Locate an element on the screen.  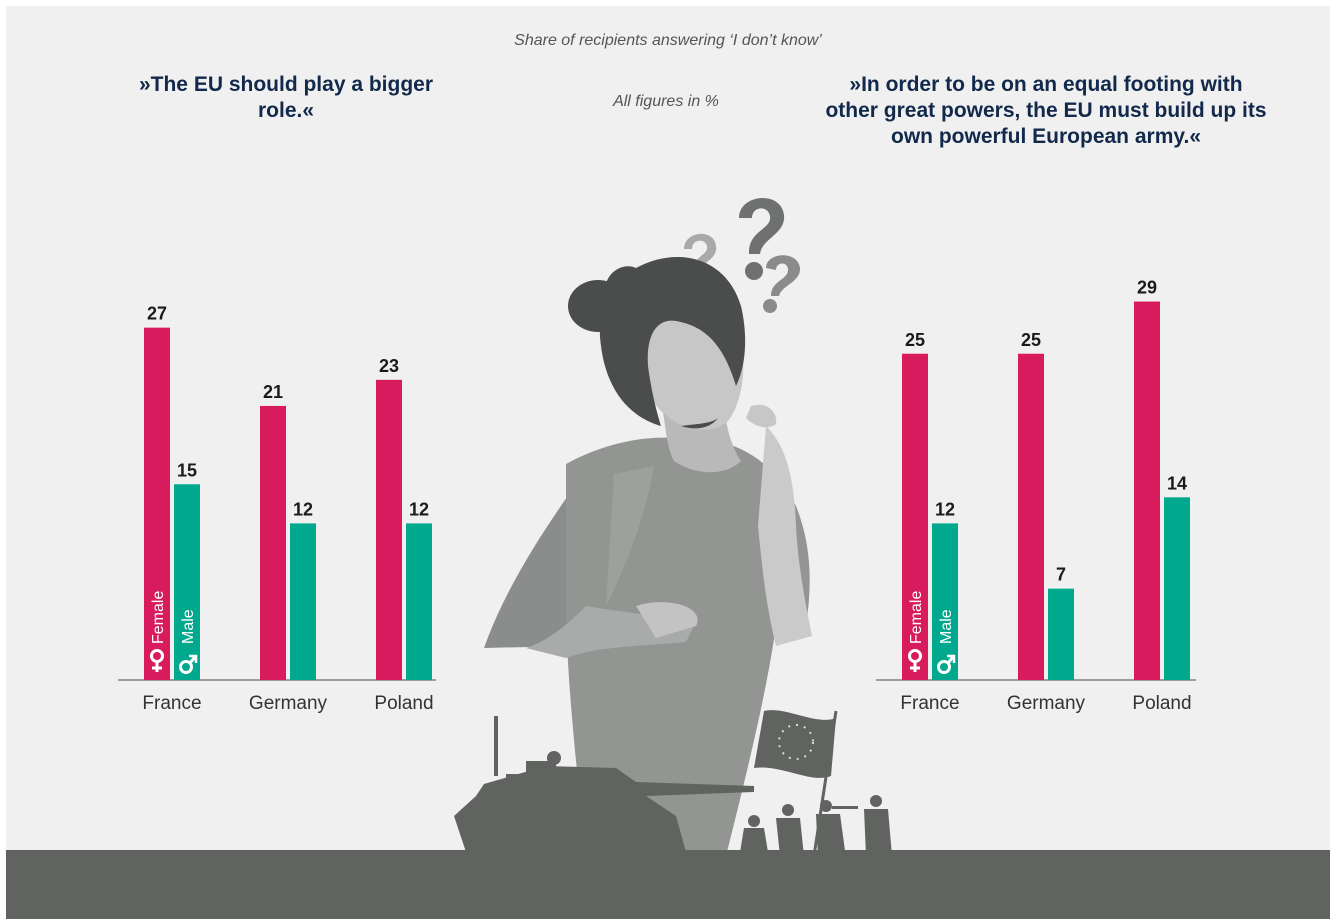
data-label: 7 is located at coordinates (1061, 575).